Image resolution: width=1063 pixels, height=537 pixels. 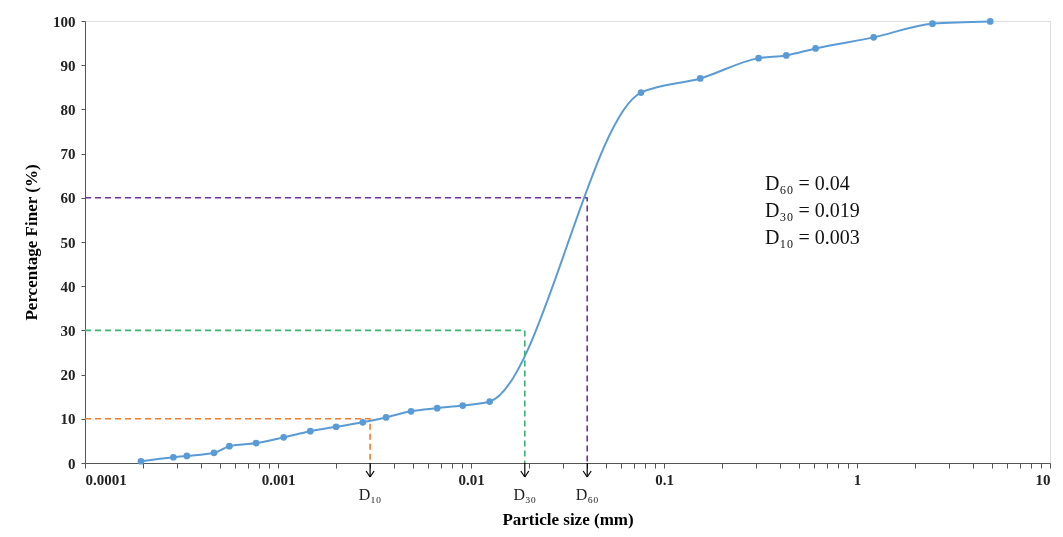 What do you see at coordinates (68, 242) in the screenshot?
I see `y-tick-label: 50` at bounding box center [68, 242].